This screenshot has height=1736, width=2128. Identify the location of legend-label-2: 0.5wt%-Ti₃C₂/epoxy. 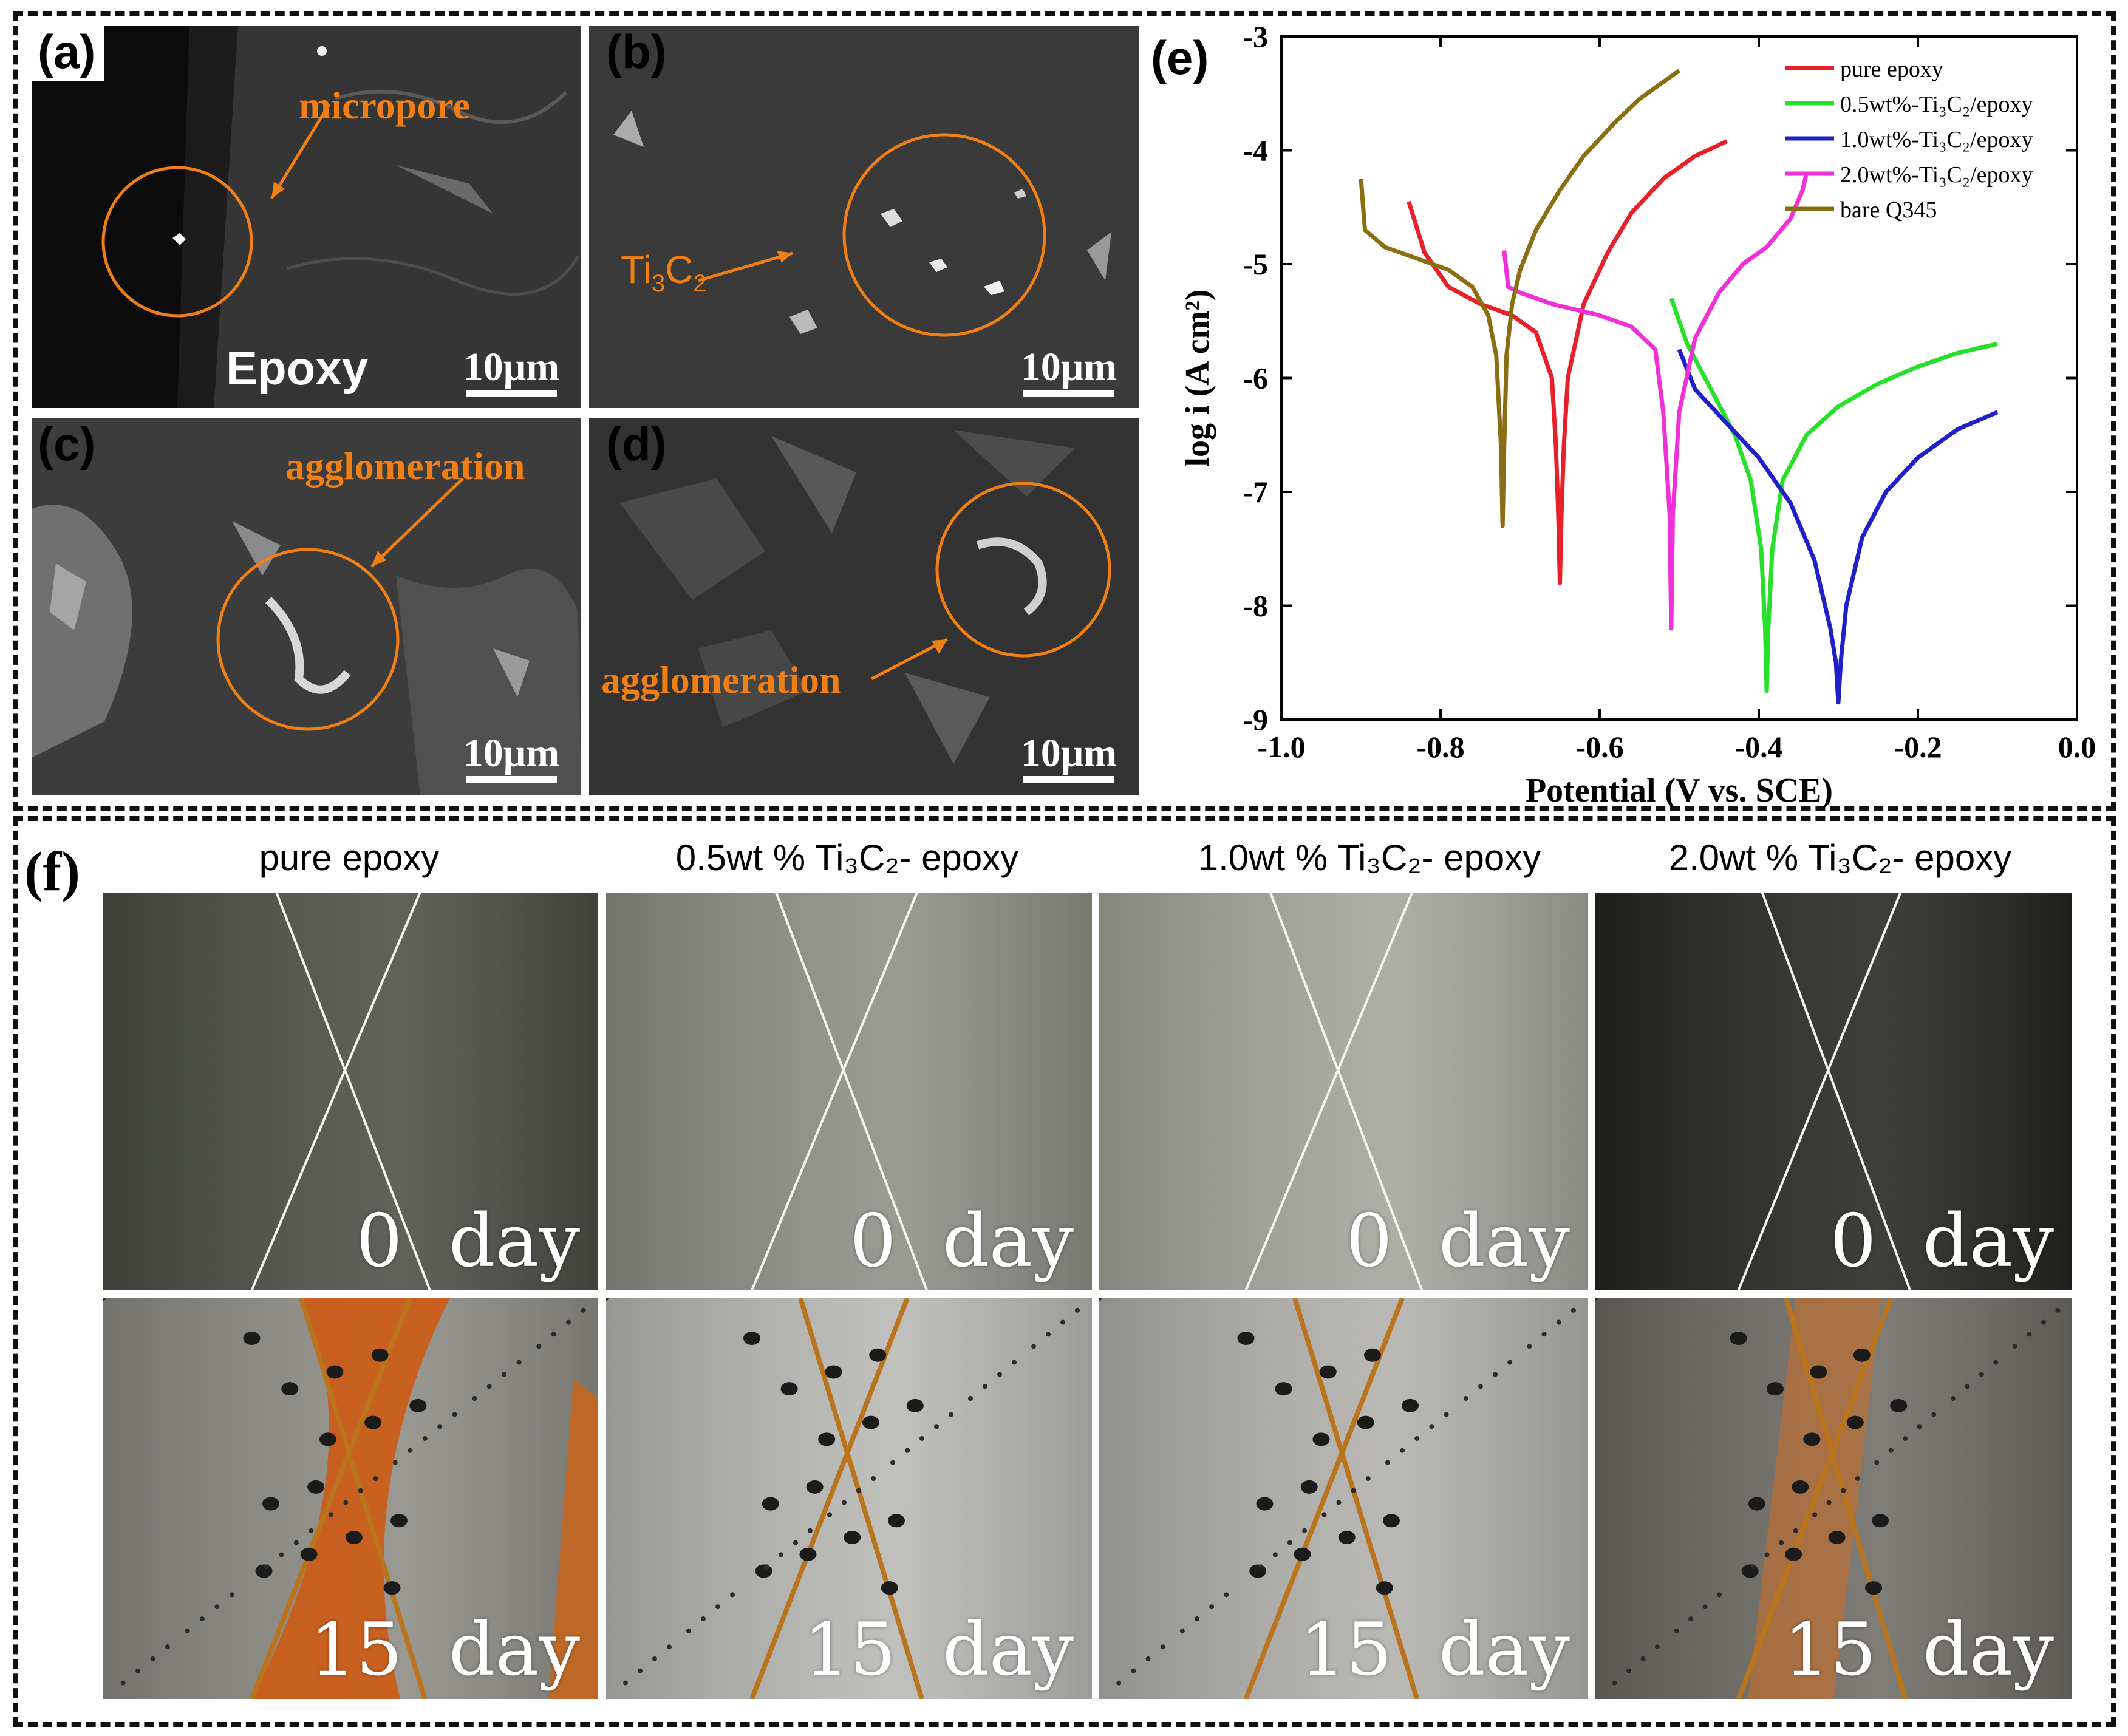
(1937, 104).